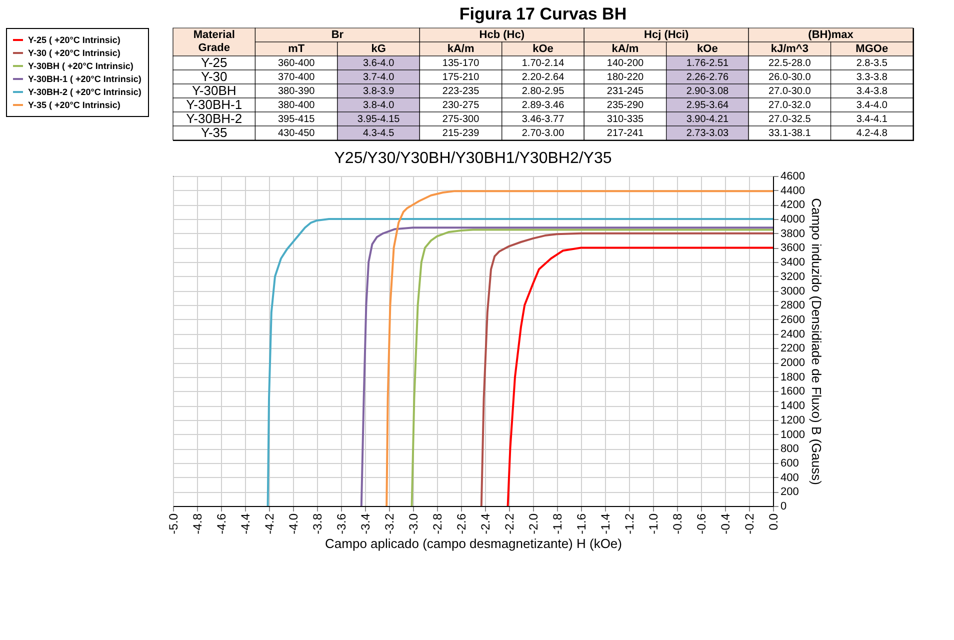 The height and width of the screenshot is (640, 954). What do you see at coordinates (296, 105) in the screenshot?
I see `text: 380-400` at bounding box center [296, 105].